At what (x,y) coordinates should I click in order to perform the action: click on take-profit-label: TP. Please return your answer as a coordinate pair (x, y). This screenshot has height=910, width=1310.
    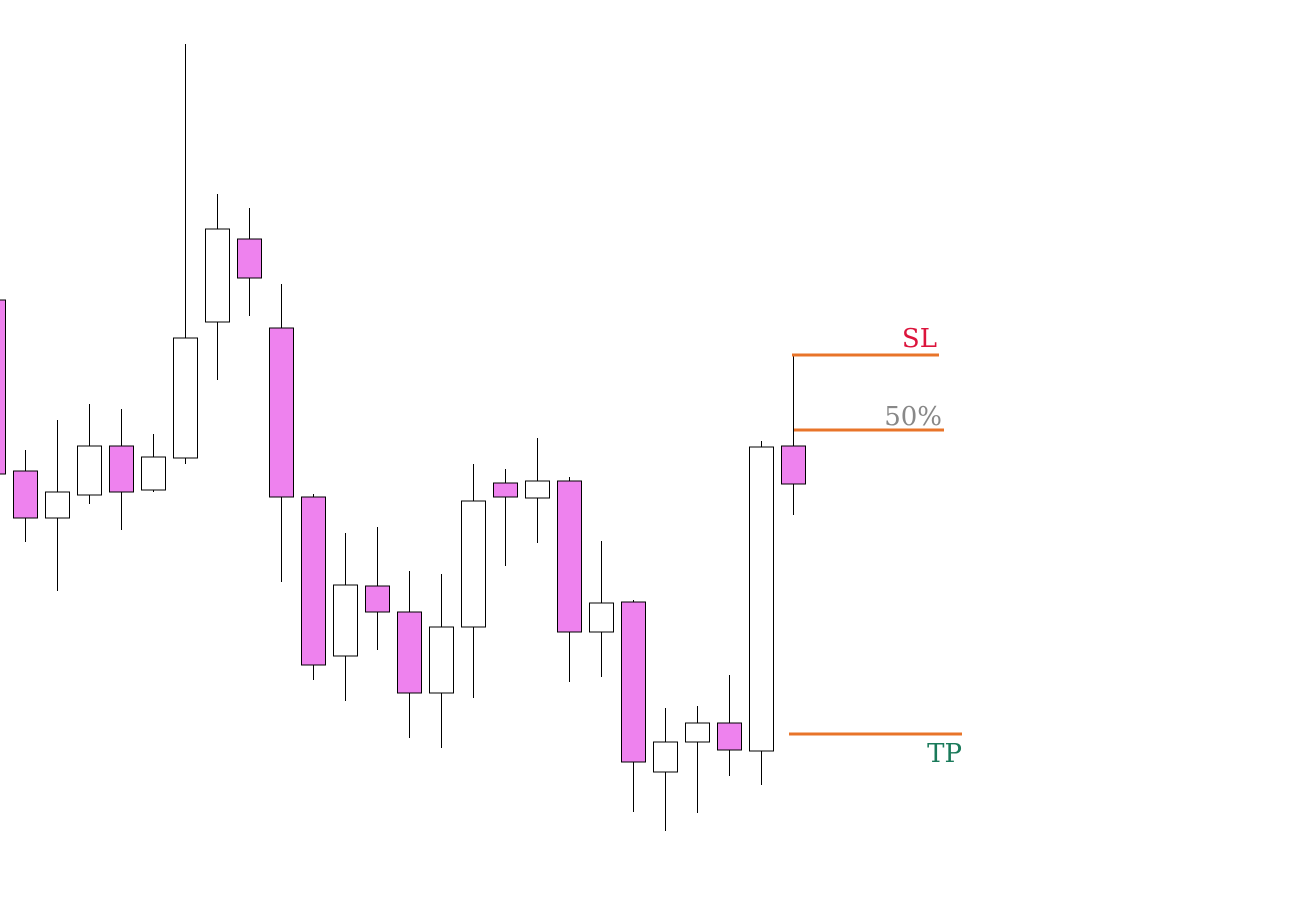
    Looking at the image, I should click on (944, 754).